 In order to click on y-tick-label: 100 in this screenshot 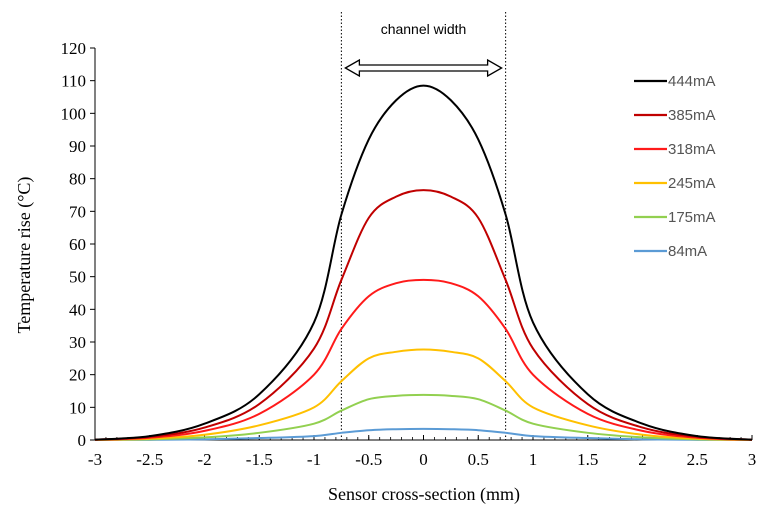, I will do `click(74, 113)`.